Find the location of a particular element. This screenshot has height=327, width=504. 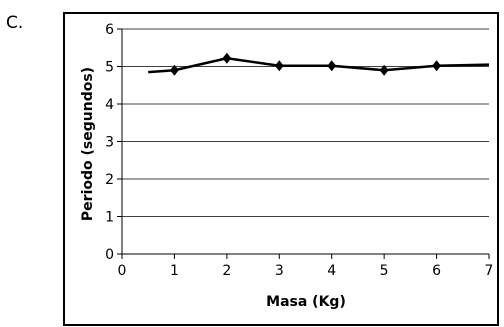

x-tick-label-4: 4 is located at coordinates (331, 271).